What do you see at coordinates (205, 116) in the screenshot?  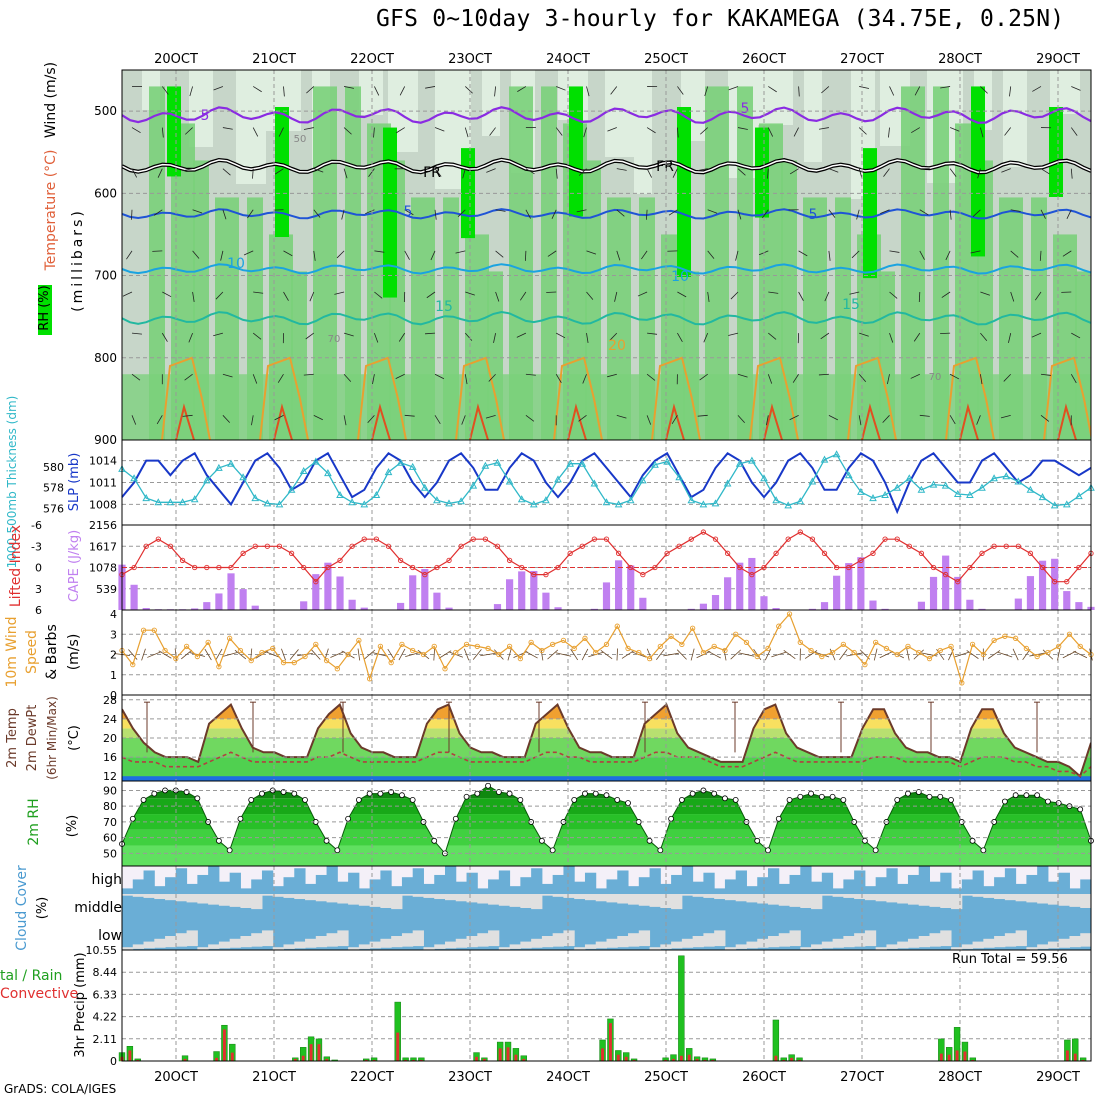 I see `contour-label: 5` at bounding box center [205, 116].